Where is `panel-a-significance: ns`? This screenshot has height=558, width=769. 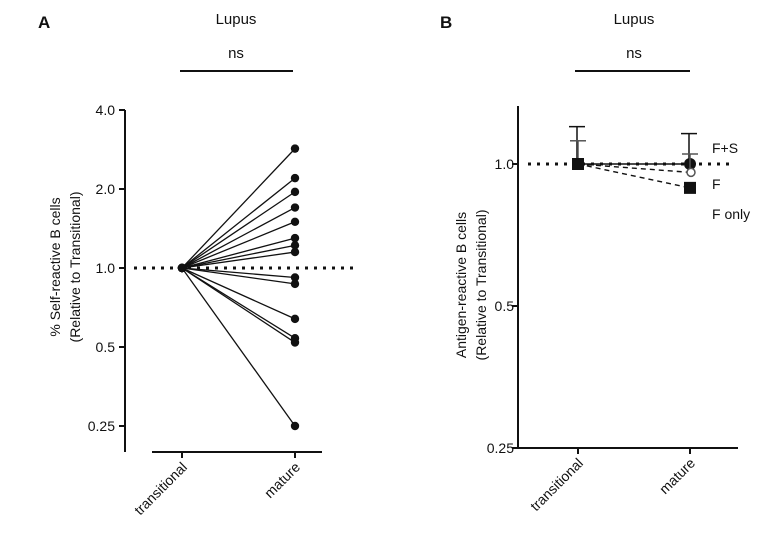 panel-a-significance: ns is located at coordinates (236, 53).